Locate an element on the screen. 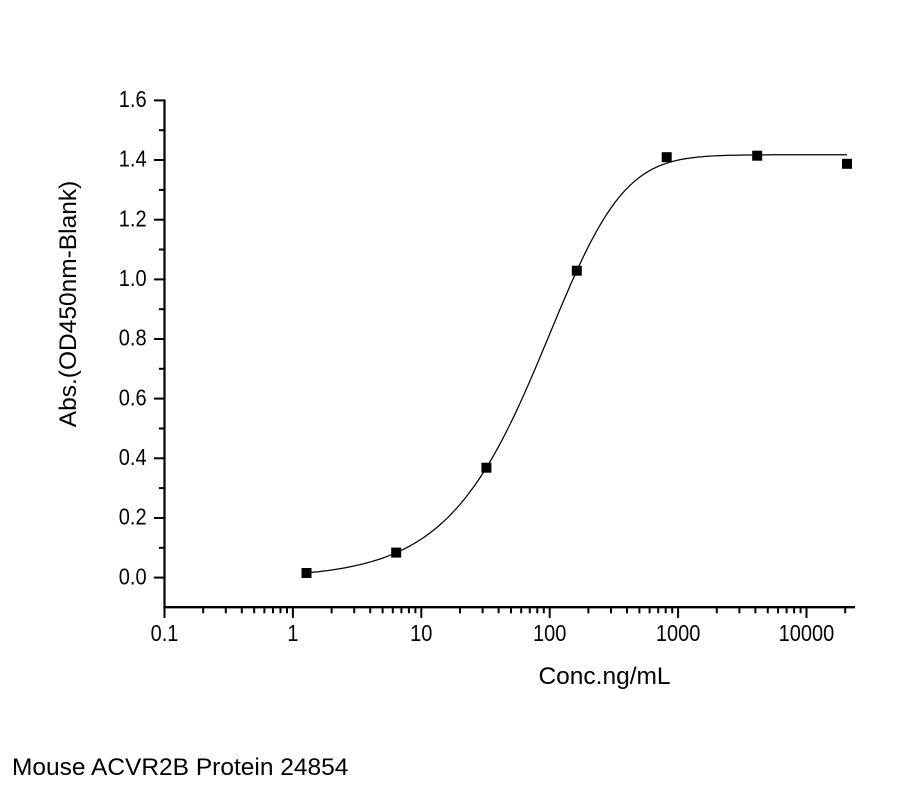 This screenshot has width=905, height=791. svg-text: 1000 is located at coordinates (678, 633).